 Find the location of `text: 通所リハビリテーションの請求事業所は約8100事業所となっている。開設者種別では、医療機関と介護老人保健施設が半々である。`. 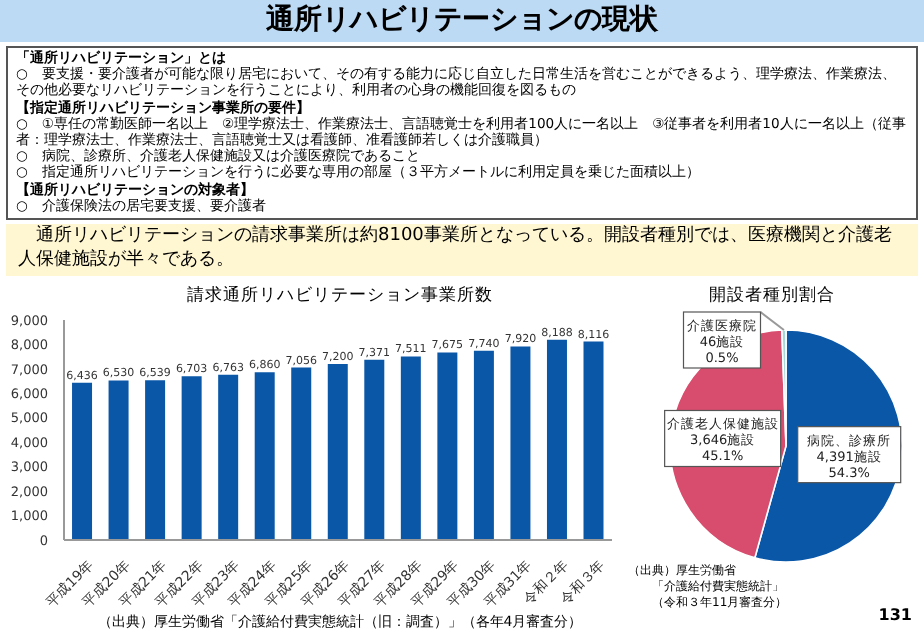

text: 通所リハビリテーションの請求事業所は約8100事業所となっている。開設者種別では、医療機関と介護老人保健施設が半々である。 is located at coordinates (462, 250).